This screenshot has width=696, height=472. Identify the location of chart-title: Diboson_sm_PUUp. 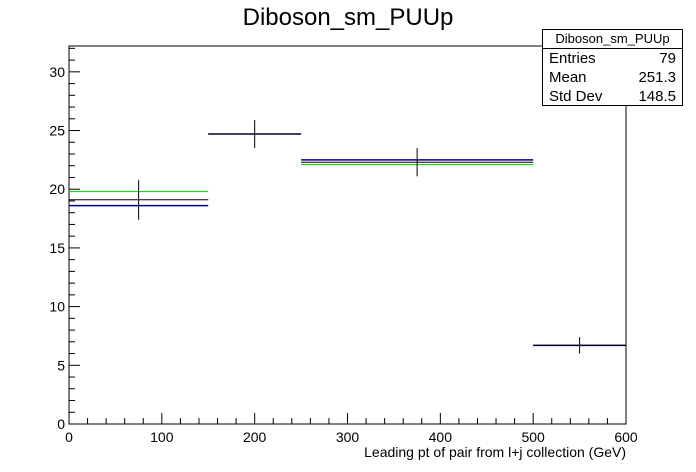
(348, 17).